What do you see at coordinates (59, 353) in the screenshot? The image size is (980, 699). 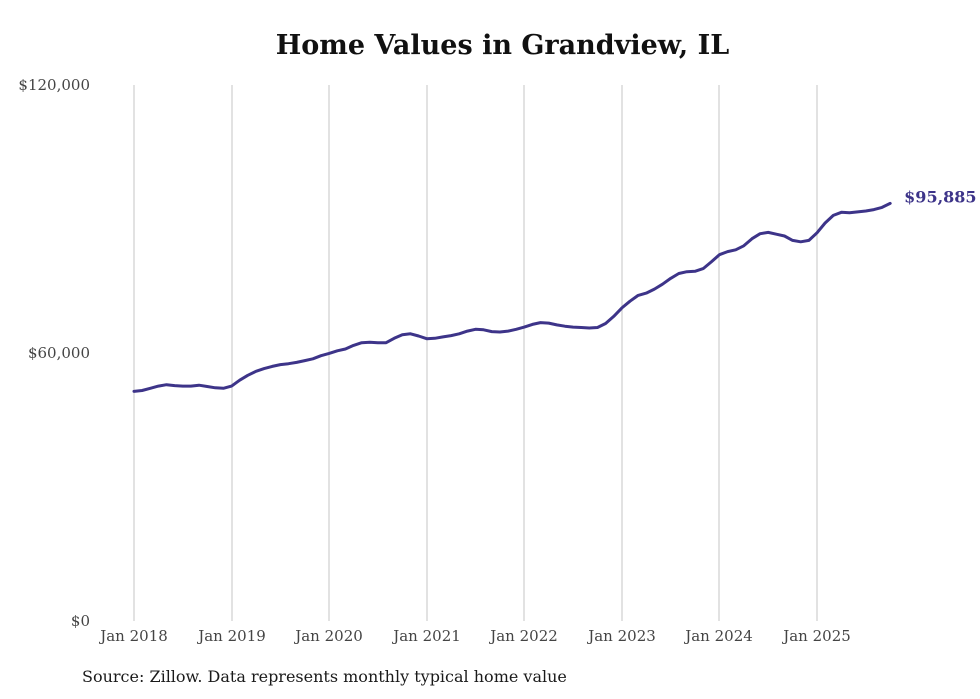 I see `y-tick-label: $60,000` at bounding box center [59, 353].